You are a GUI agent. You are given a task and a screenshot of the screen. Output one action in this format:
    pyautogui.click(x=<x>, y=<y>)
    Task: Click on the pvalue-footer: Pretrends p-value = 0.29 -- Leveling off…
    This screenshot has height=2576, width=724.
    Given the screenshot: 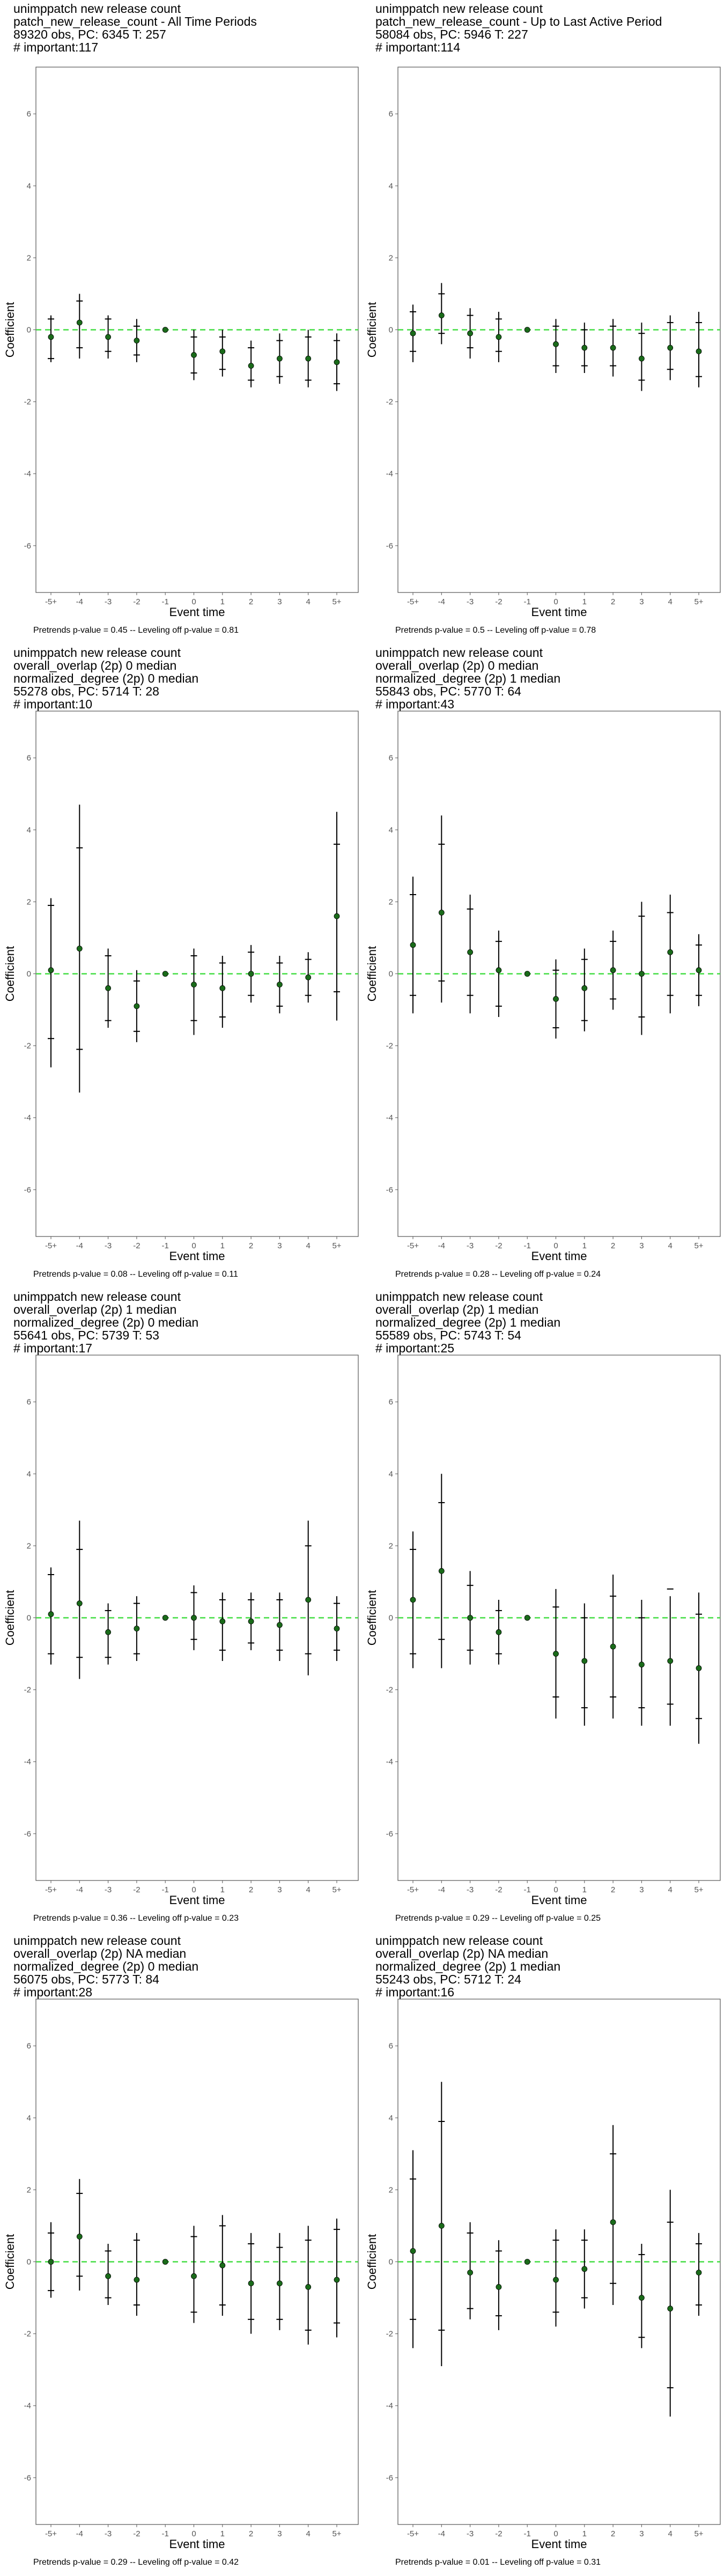 What is the action you would take?
    pyautogui.click(x=136, y=2562)
    